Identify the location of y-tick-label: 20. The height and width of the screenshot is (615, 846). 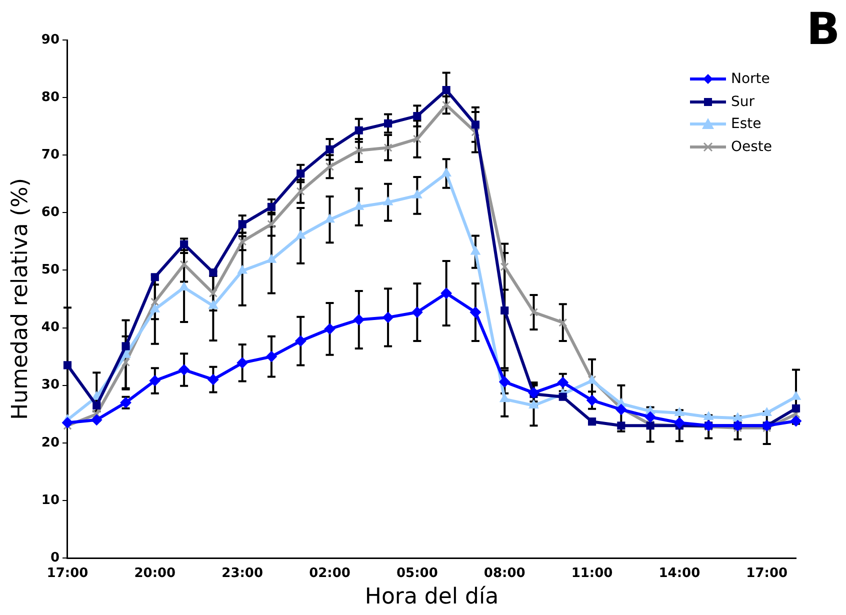
(50, 442).